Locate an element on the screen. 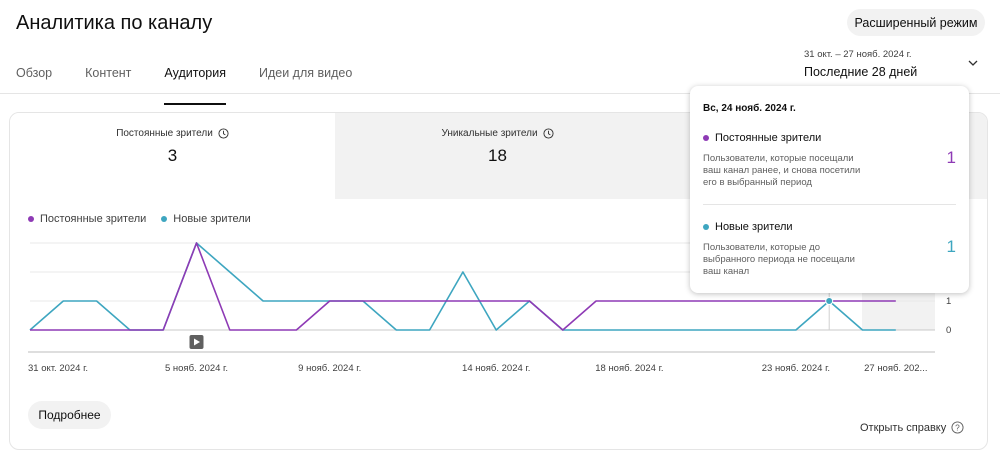 The height and width of the screenshot is (459, 1000). page-title: Аналитика по каналу is located at coordinates (114, 23).